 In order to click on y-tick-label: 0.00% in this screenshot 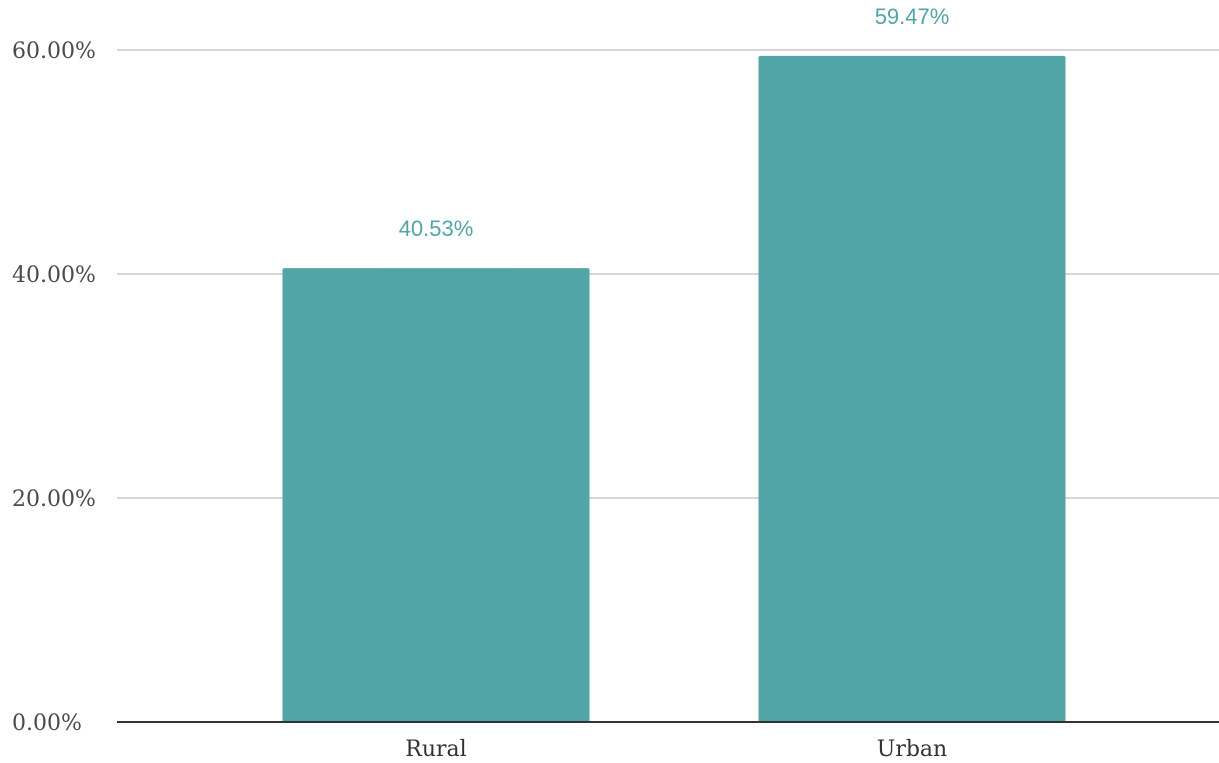, I will do `click(47, 723)`.